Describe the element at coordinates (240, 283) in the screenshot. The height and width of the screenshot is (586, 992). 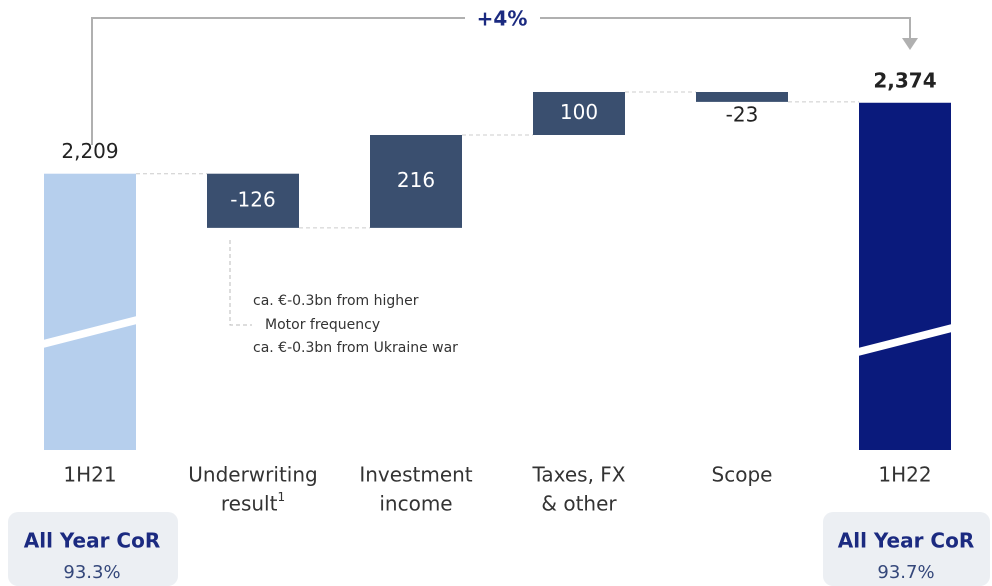
I see `annotation-line` at that location.